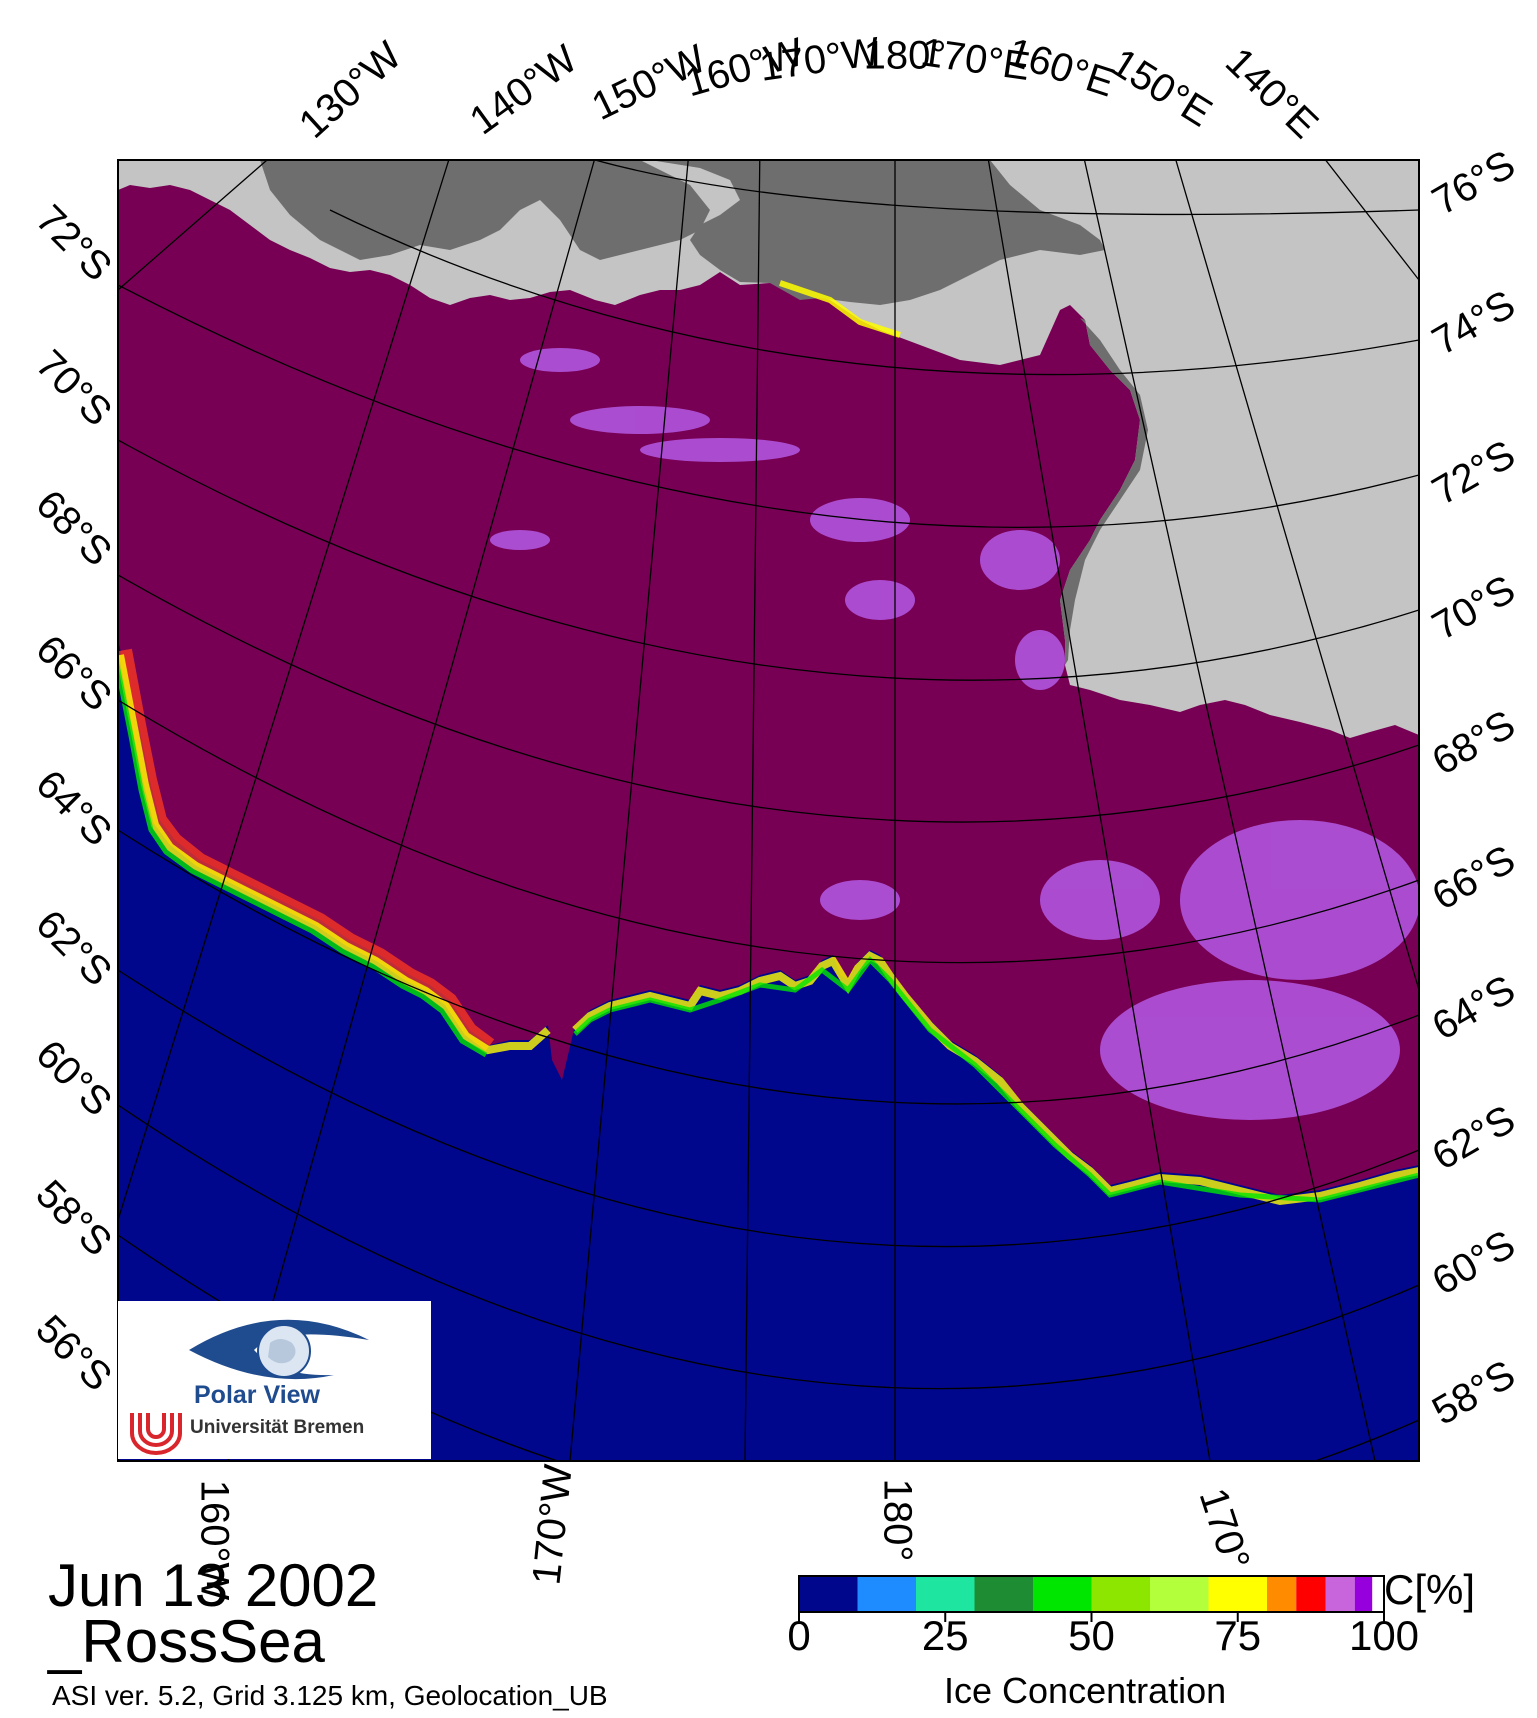 The image size is (1537, 1718). Describe the element at coordinates (1473, 608) in the screenshot. I see `lat-label-right: 70°S` at that location.